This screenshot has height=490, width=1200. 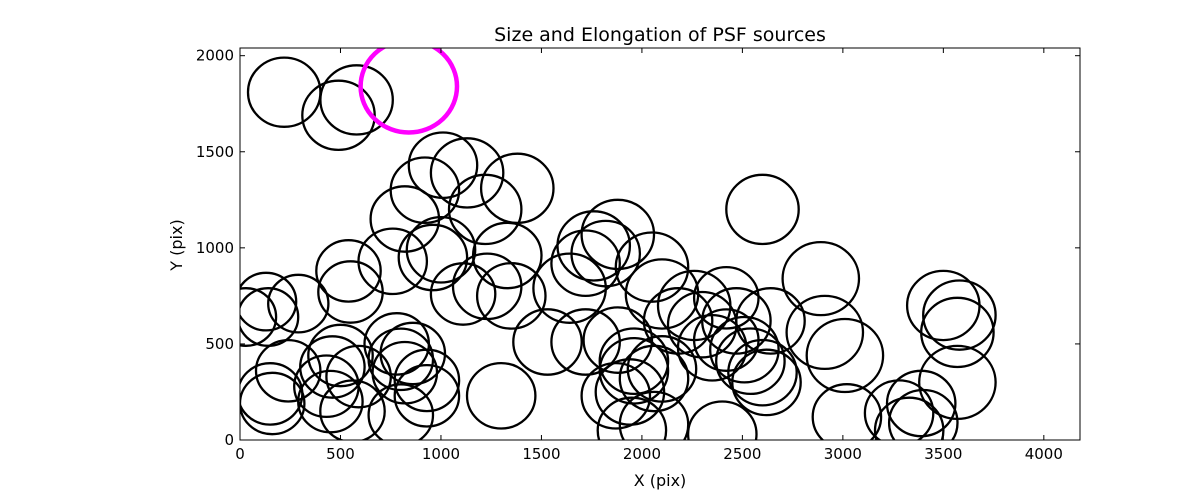 I want to click on x-tick-label: 1000, so click(x=441, y=454).